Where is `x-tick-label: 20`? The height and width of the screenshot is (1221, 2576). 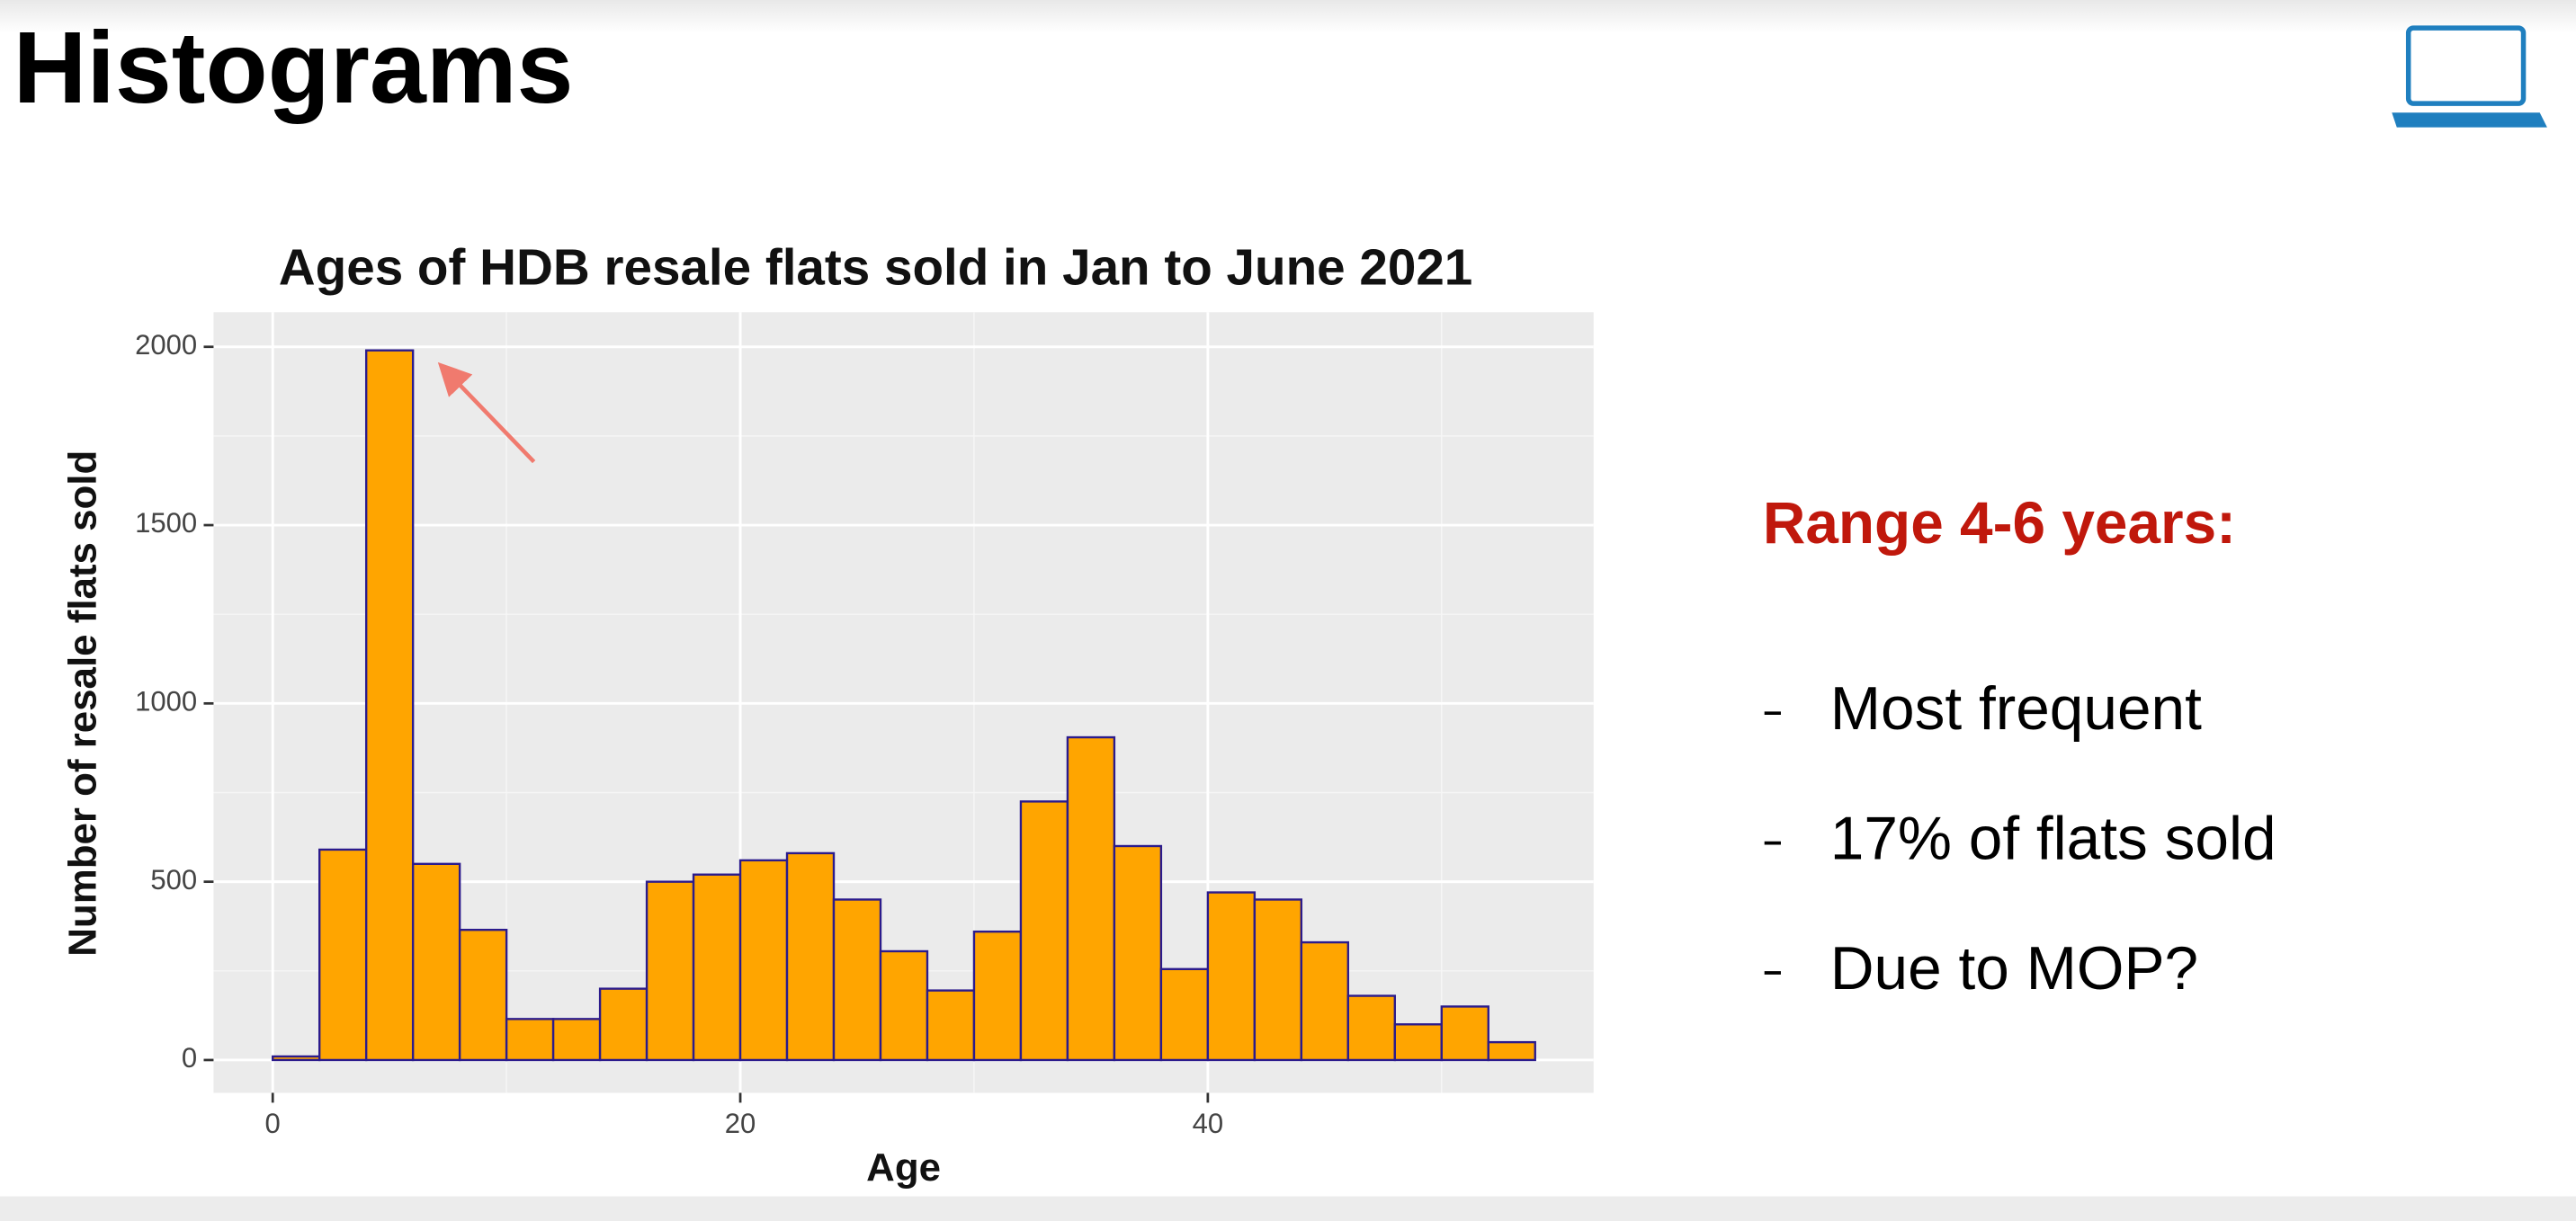 x-tick-label: 20 is located at coordinates (740, 1123).